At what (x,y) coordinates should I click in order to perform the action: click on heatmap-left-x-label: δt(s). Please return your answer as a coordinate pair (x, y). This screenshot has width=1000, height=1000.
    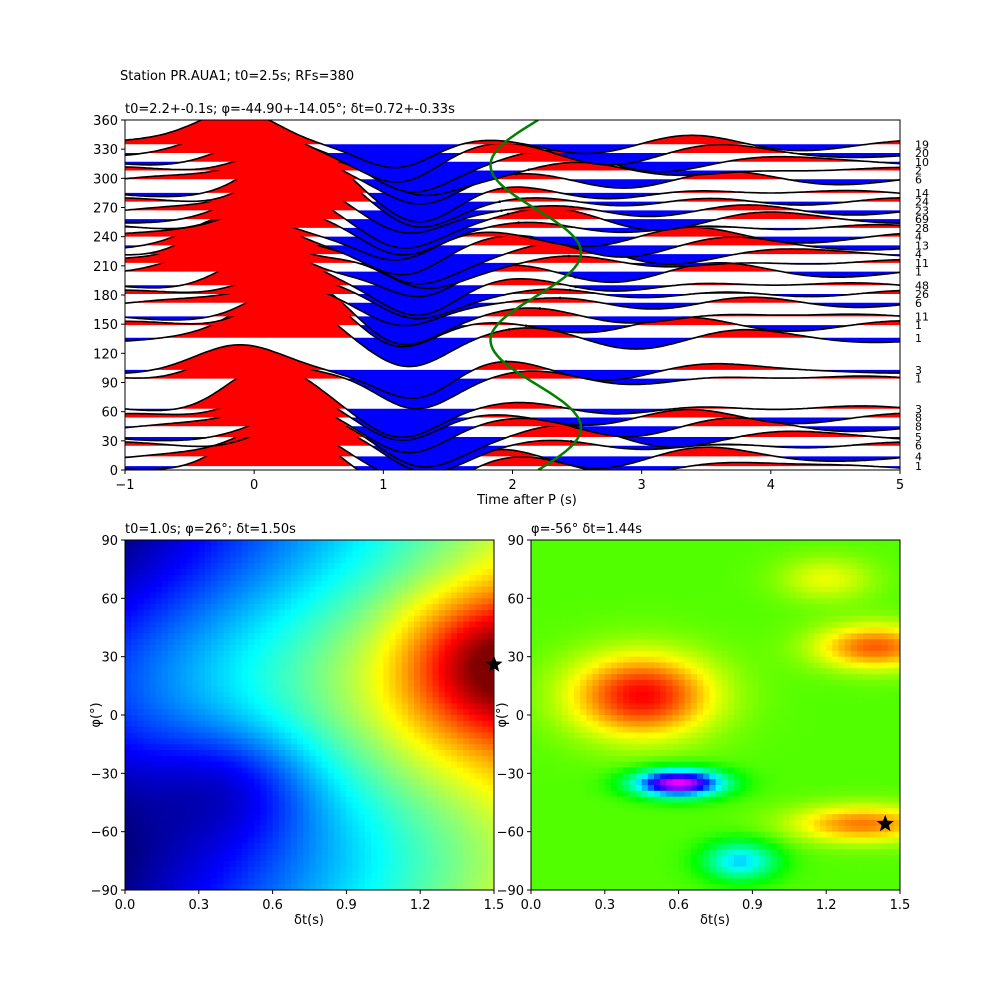
    Looking at the image, I should click on (309, 920).